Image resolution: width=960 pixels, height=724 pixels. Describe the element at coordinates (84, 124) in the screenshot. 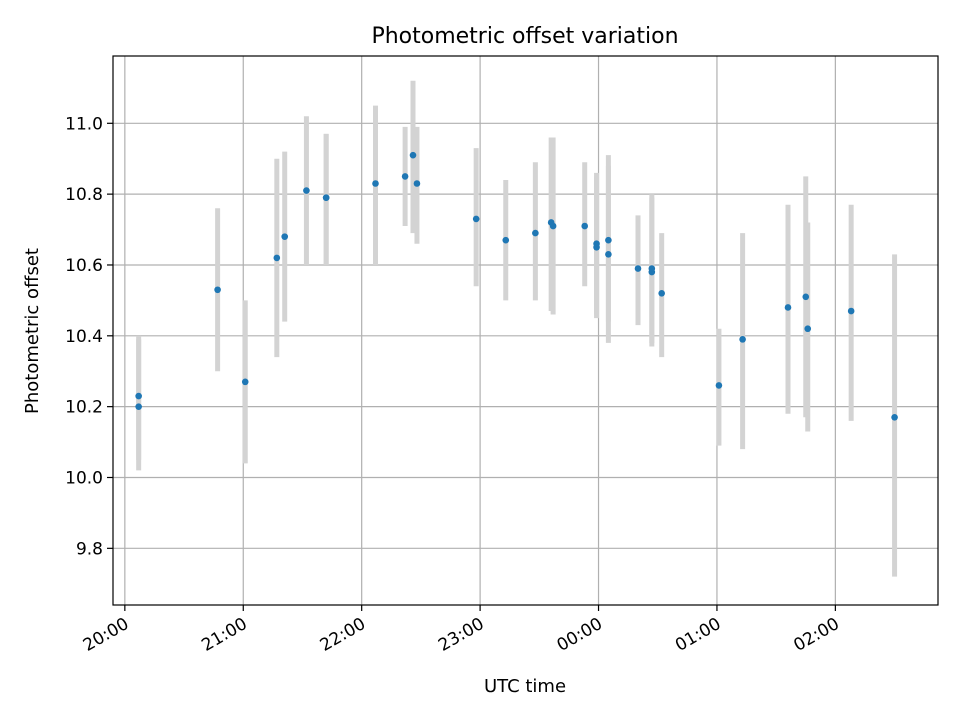

I see `y-tick-label: 11.0` at that location.